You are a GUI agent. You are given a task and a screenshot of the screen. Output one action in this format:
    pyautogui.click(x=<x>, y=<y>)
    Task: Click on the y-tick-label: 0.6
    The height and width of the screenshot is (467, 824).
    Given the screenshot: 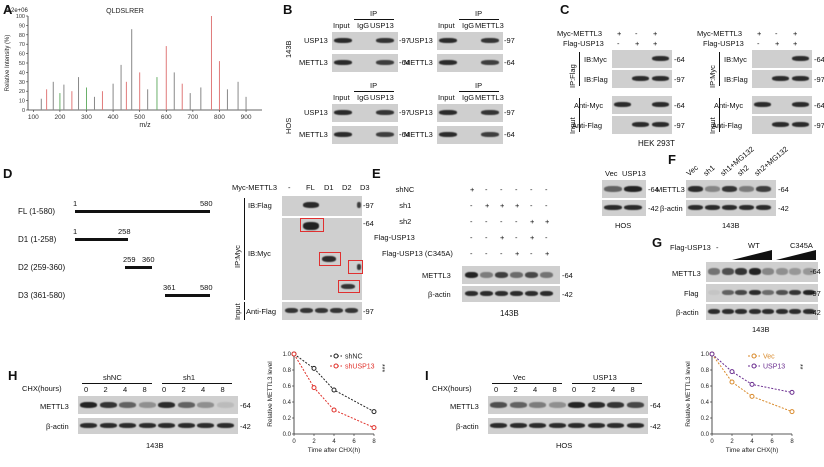 What is the action you would take?
    pyautogui.click(x=705, y=387)
    